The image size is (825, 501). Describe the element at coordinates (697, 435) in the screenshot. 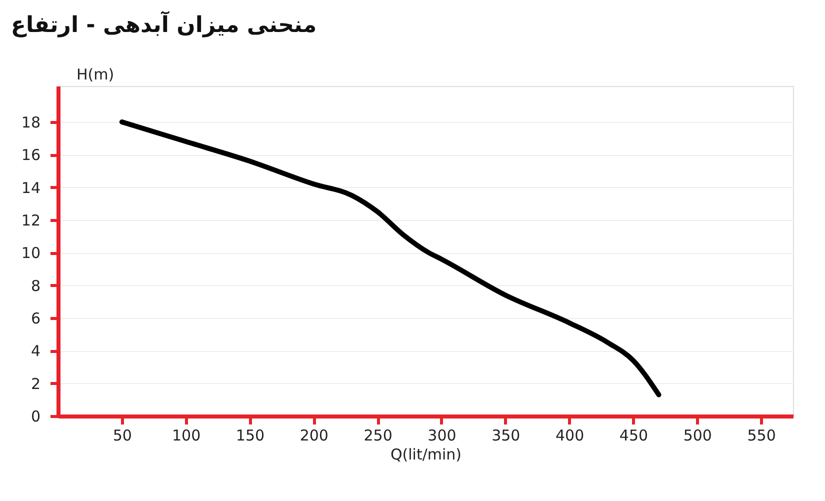

I see `x-tick-label: 500` at that location.